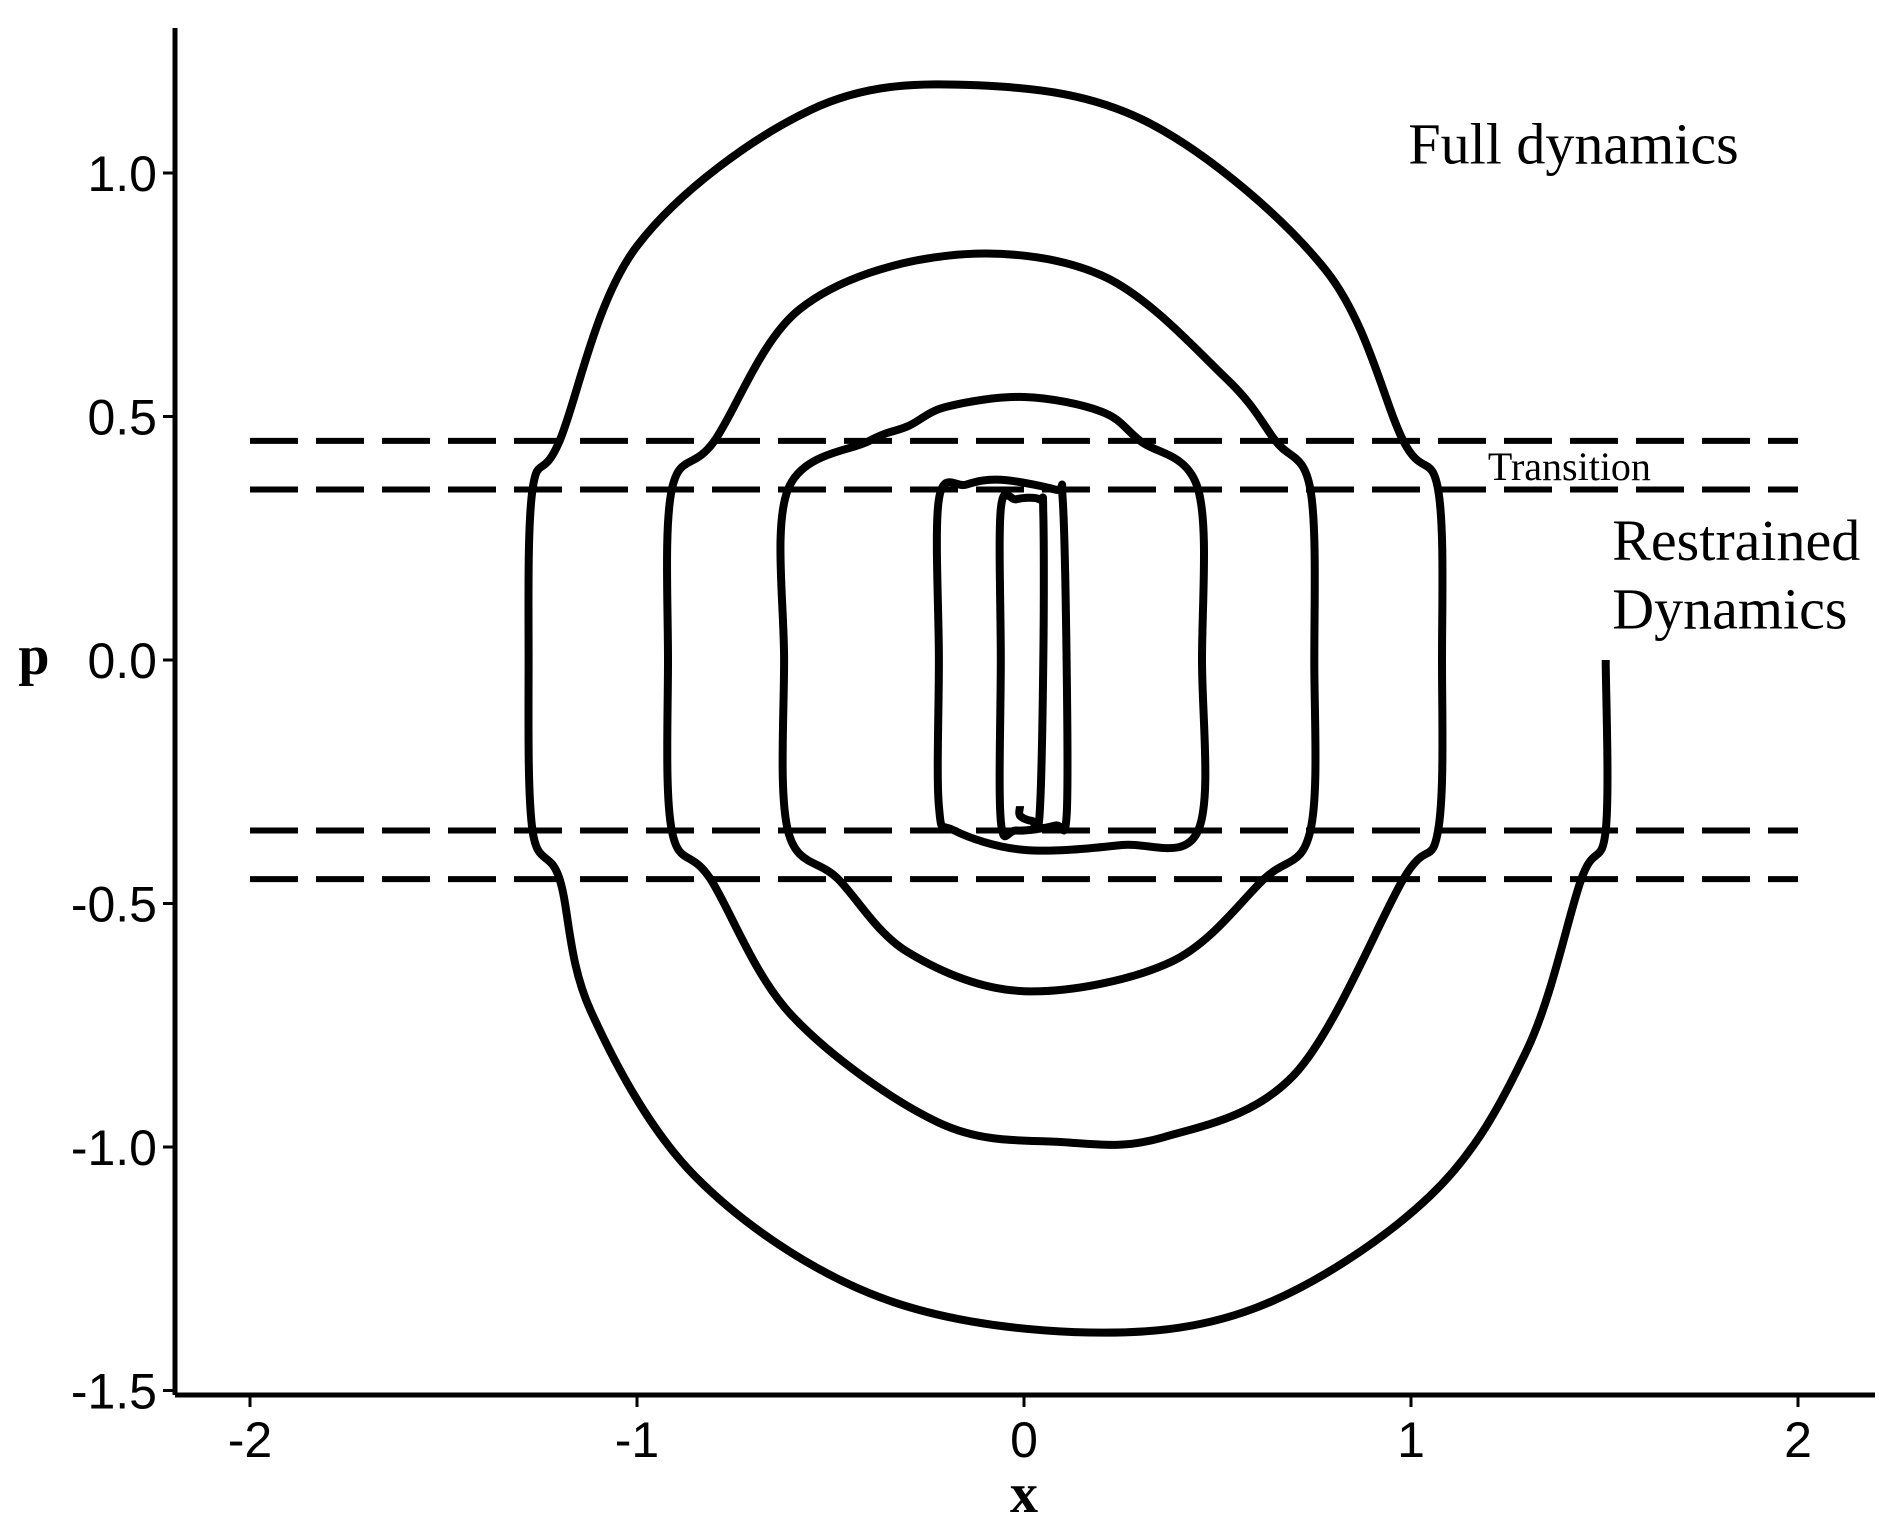 This screenshot has height=1522, width=1902. What do you see at coordinates (122, 174) in the screenshot?
I see `y-tick-label: 1.0` at bounding box center [122, 174].